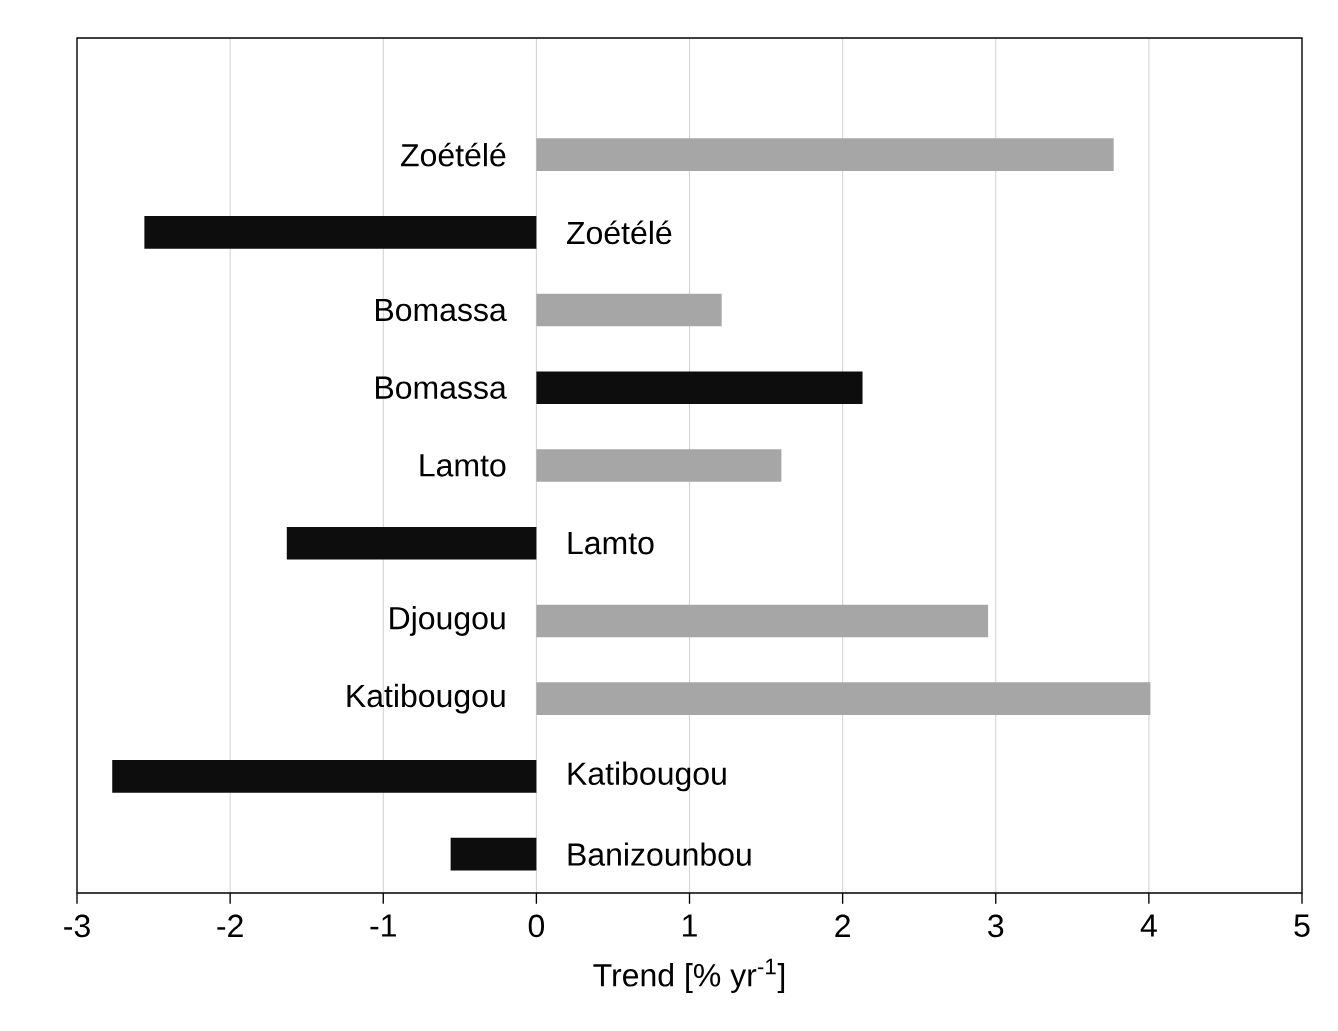 The height and width of the screenshot is (1031, 1338). What do you see at coordinates (690, 925) in the screenshot?
I see `x-tick-label: 1` at bounding box center [690, 925].